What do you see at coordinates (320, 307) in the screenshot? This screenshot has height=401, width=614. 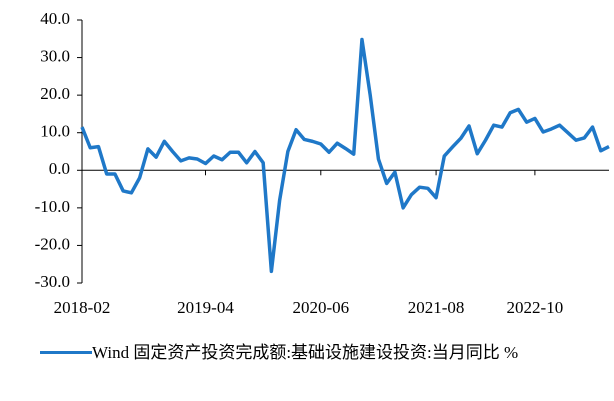 I see `x-tick-label: 2020-06` at bounding box center [320, 307].